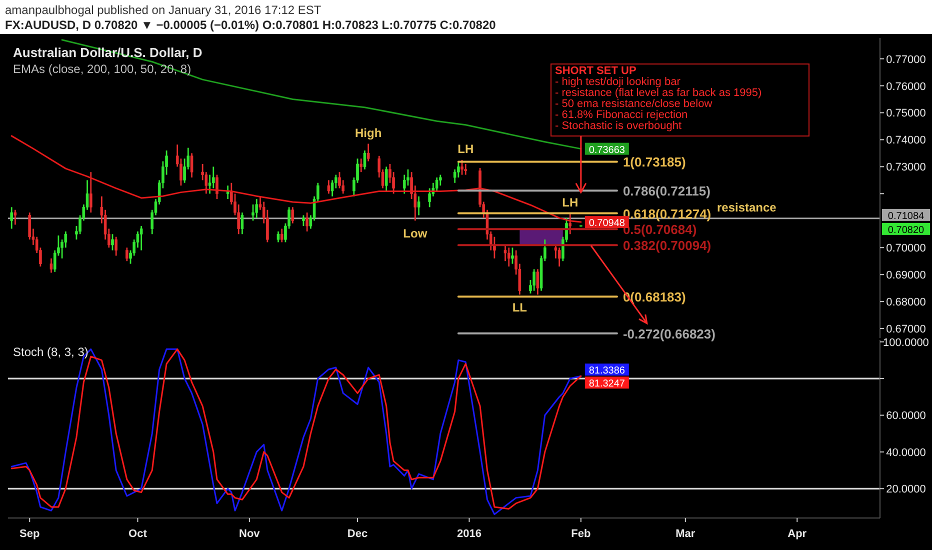 This screenshot has height=550, width=932. What do you see at coordinates (415, 233) in the screenshot?
I see `annotation: Low` at bounding box center [415, 233].